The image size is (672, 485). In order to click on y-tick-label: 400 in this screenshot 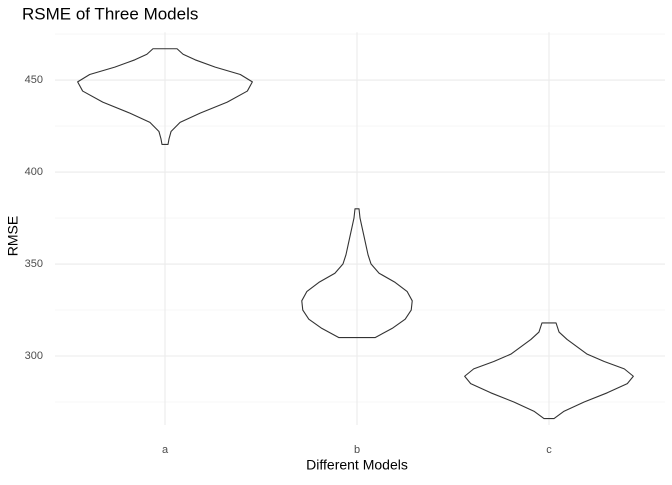, I will do `click(34, 172)`.